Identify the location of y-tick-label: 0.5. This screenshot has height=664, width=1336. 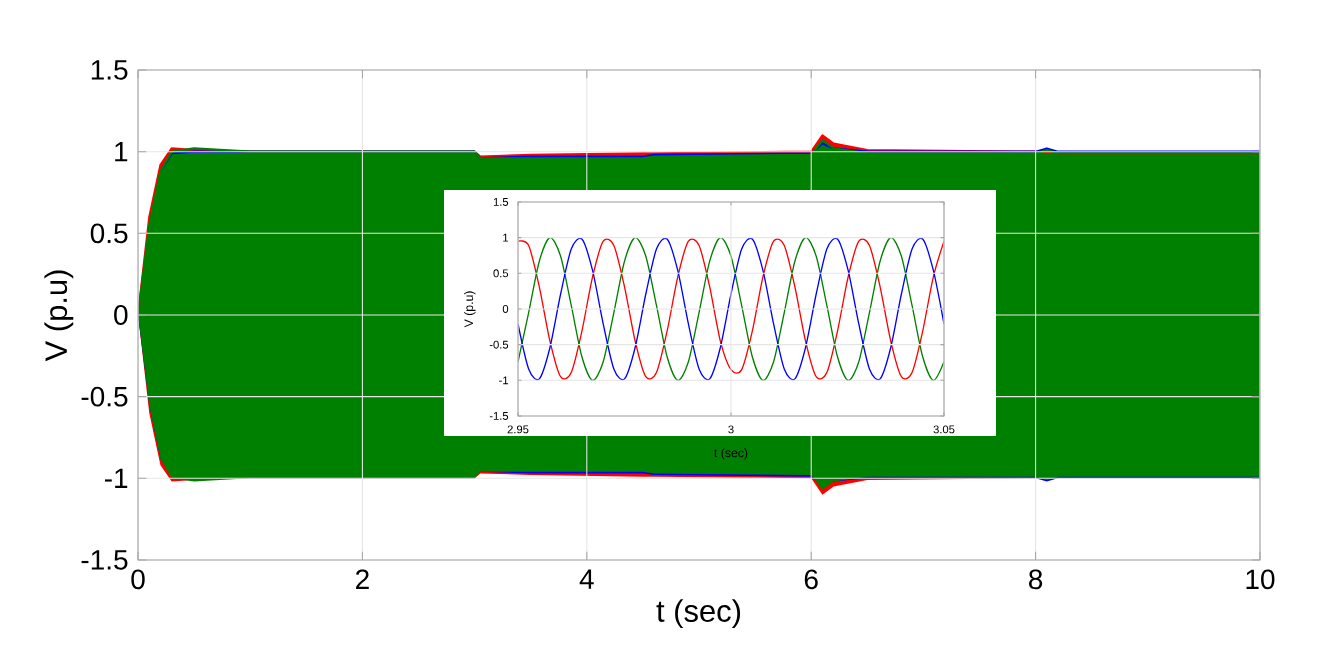
(109, 233).